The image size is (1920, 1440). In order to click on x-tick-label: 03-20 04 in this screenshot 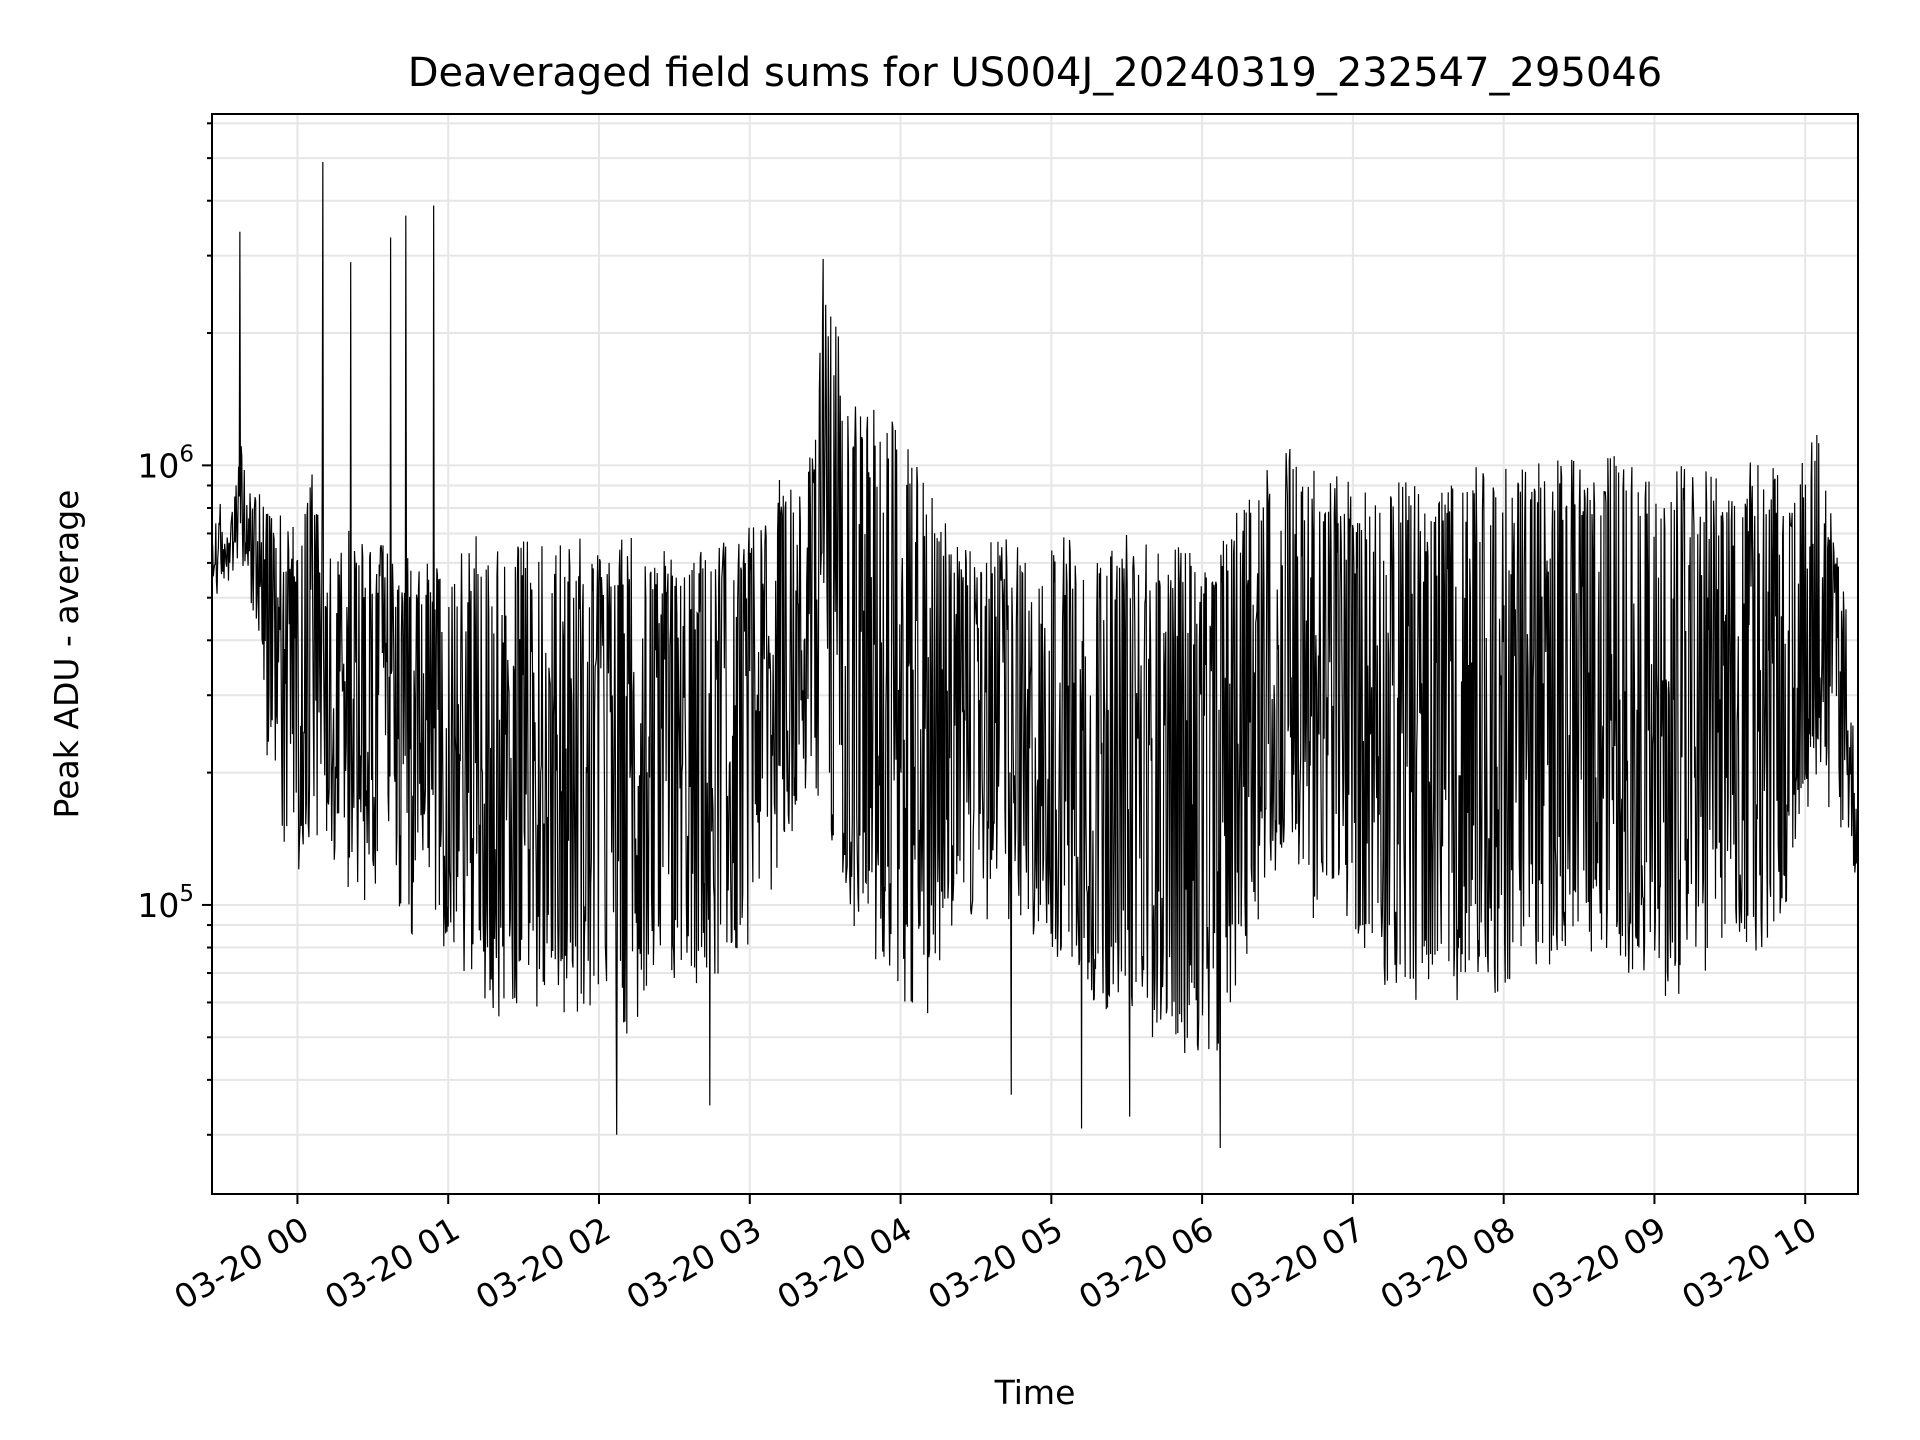, I will do `click(845, 1263)`.